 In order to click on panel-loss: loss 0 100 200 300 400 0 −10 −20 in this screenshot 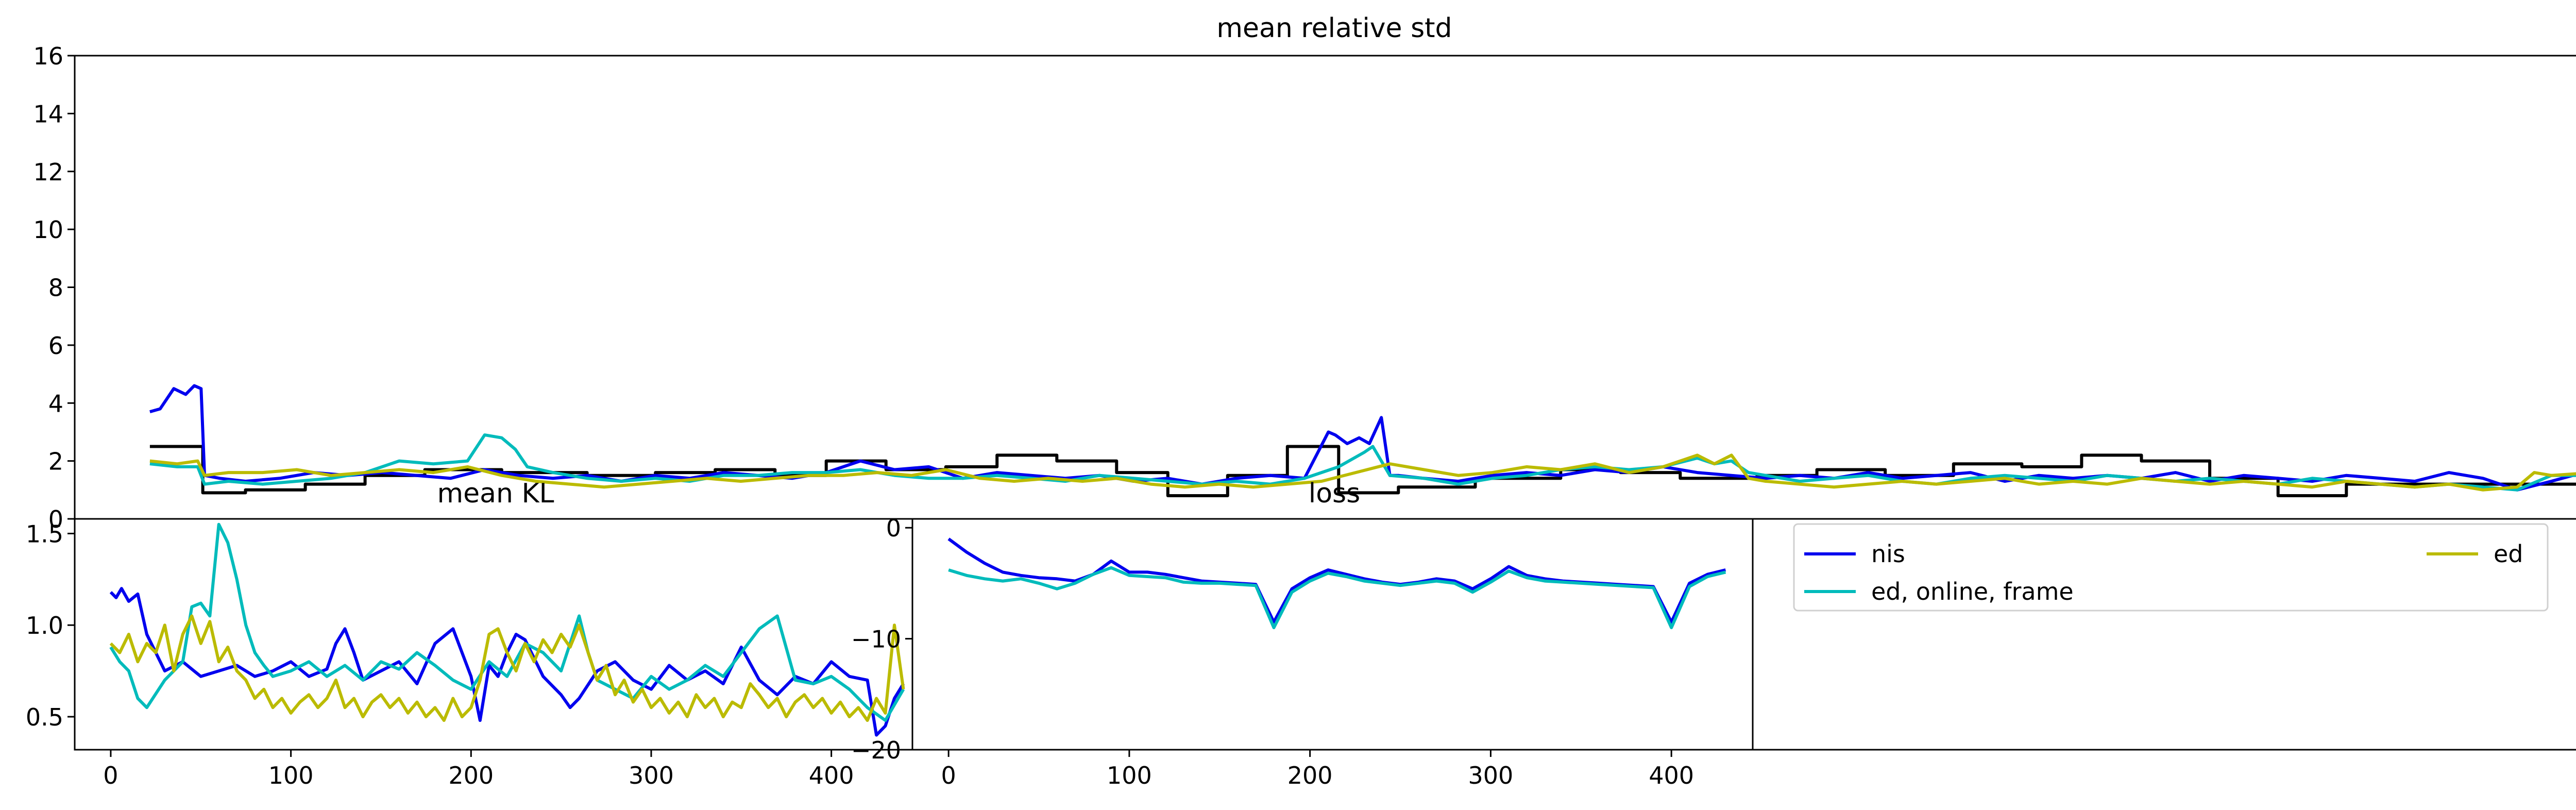, I will do `click(1302, 633)`.